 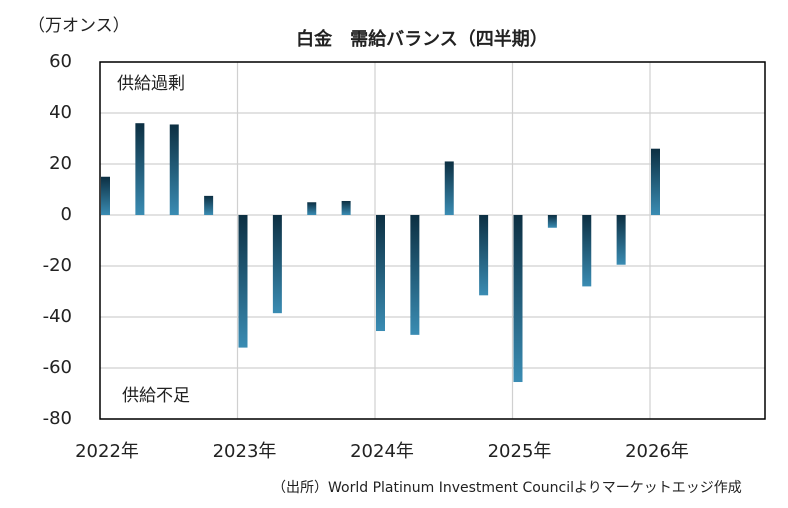 What do you see at coordinates (107, 451) in the screenshot?
I see `x-tick-label: 2022年` at bounding box center [107, 451].